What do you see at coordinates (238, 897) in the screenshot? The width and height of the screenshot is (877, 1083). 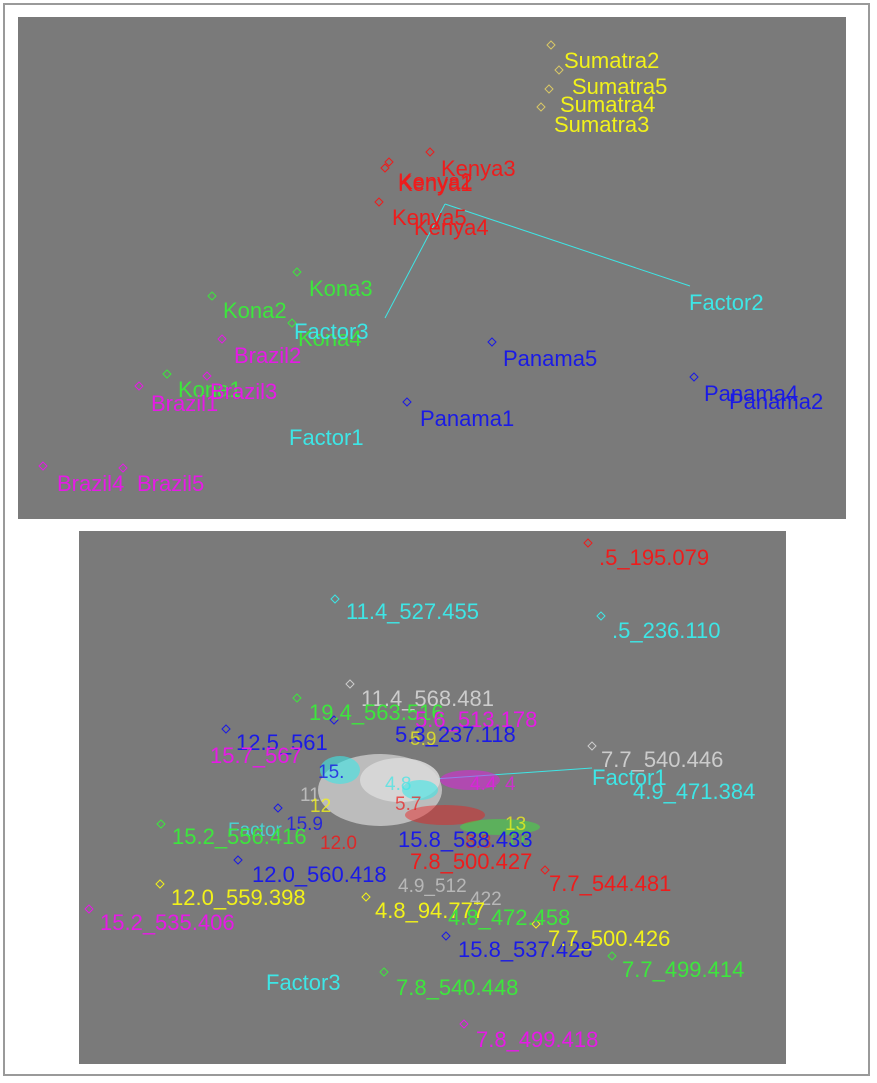 I see `bottom-point-label: 12.0_559.398` at bounding box center [238, 897].